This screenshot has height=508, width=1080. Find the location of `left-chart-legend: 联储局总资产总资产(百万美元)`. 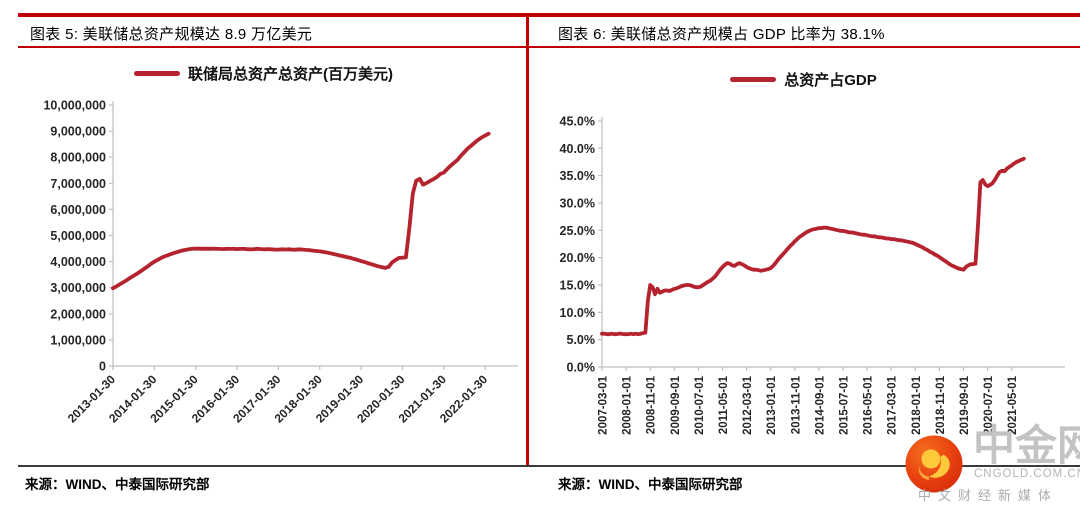

left-chart-legend: 联储局总资产总资产(百万美元) is located at coordinates (263, 73).